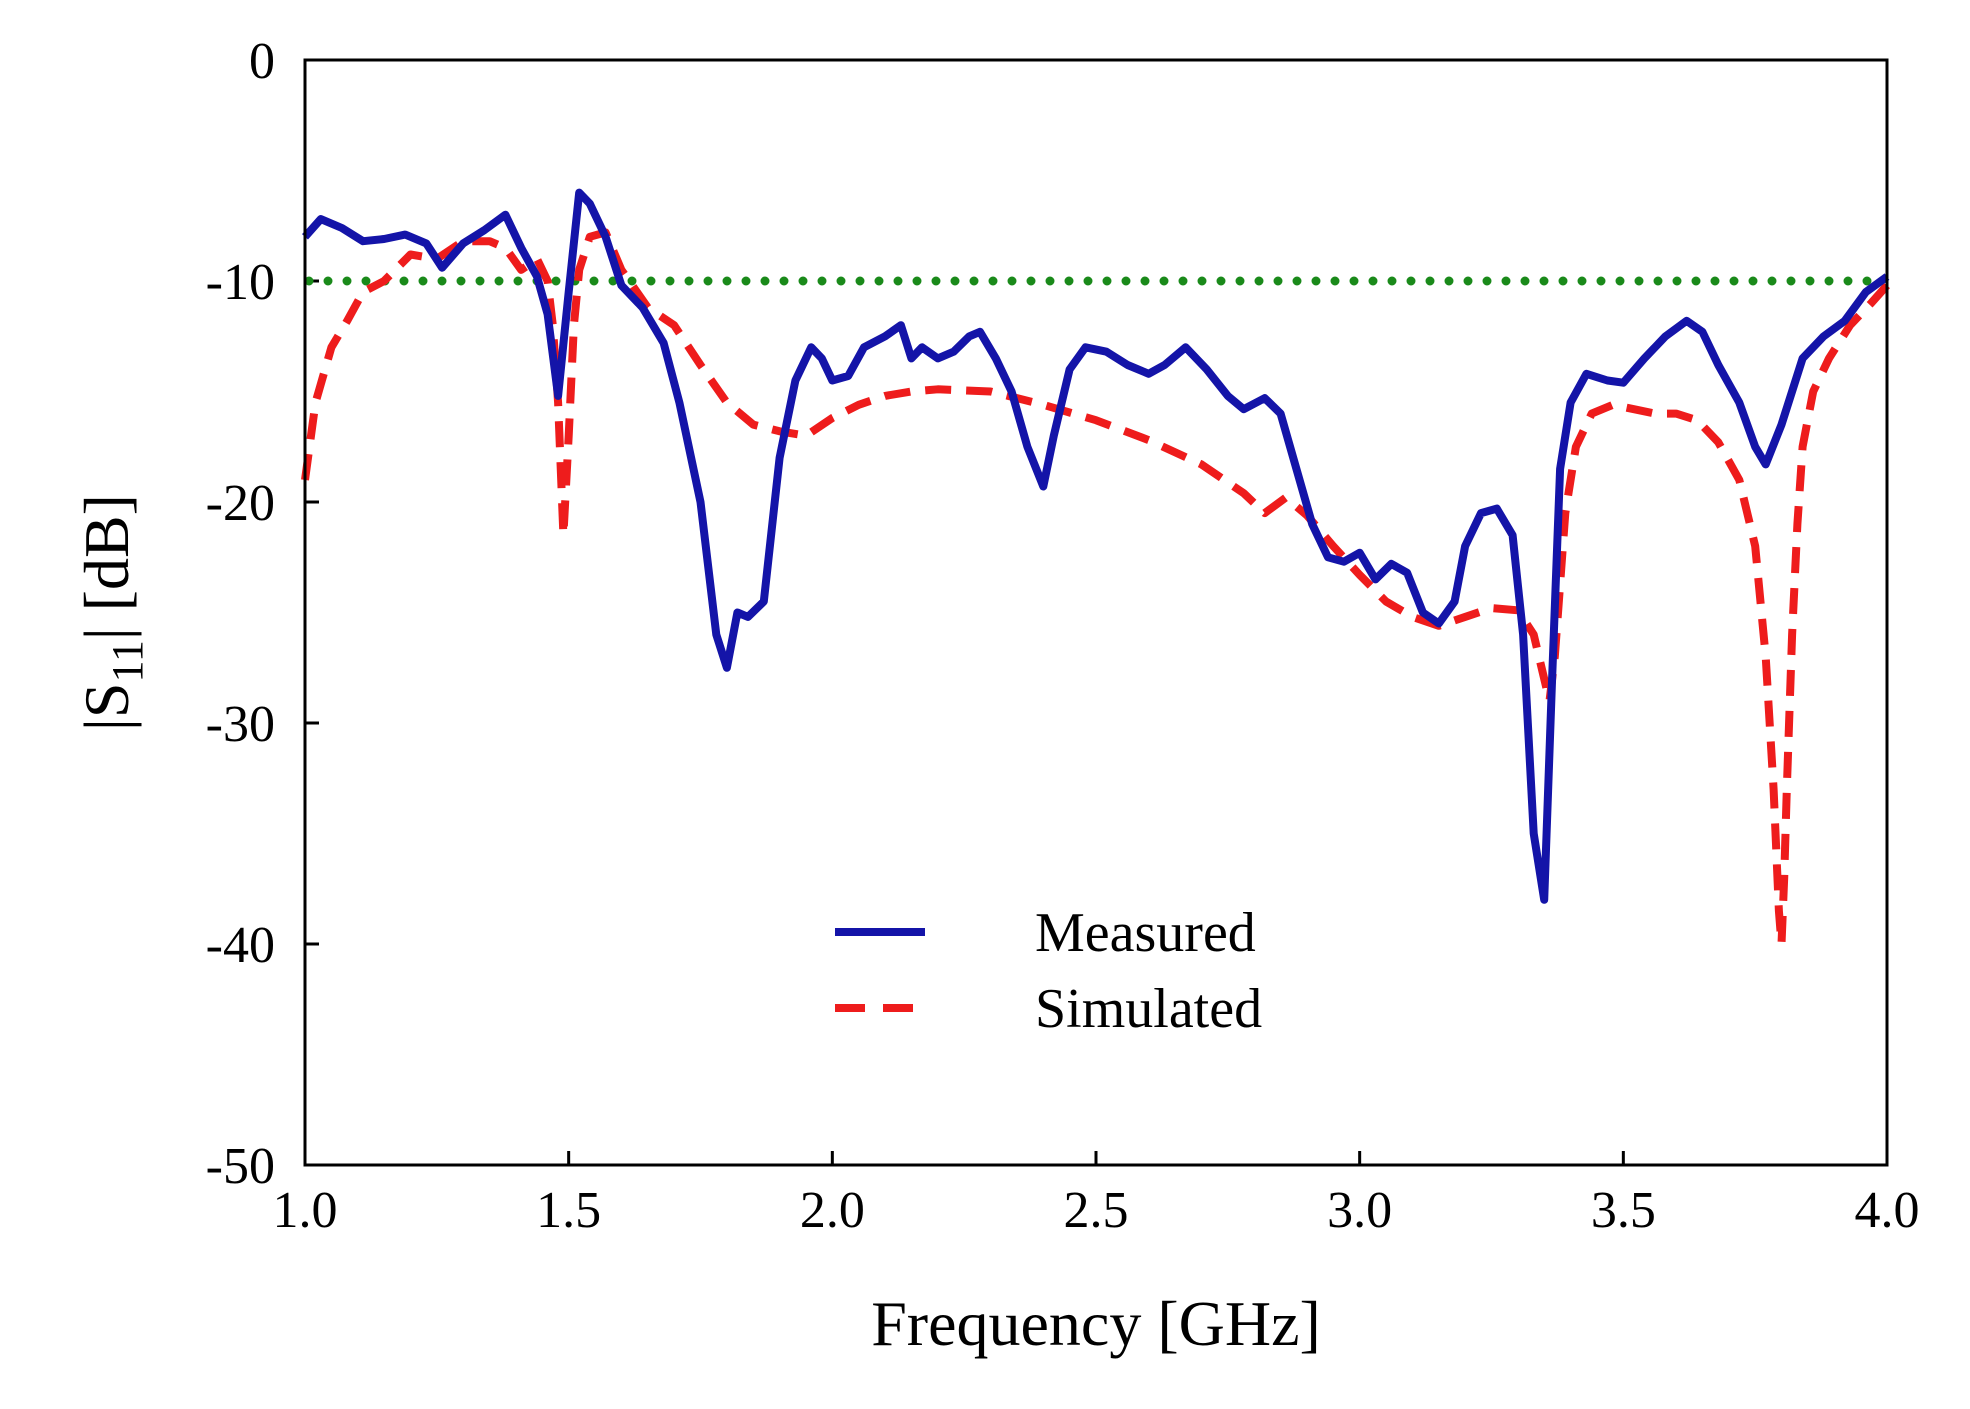 This screenshot has width=1970, height=1409. What do you see at coordinates (1887, 1210) in the screenshot?
I see `x-tick-label: 4.0` at bounding box center [1887, 1210].